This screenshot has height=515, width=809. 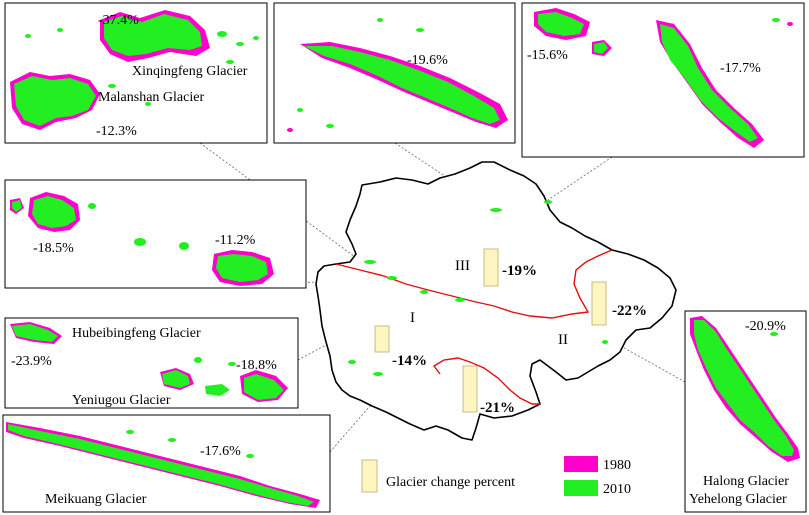 What do you see at coordinates (450, 482) in the screenshot?
I see `legend-bar-label: Glacier change percent` at bounding box center [450, 482].